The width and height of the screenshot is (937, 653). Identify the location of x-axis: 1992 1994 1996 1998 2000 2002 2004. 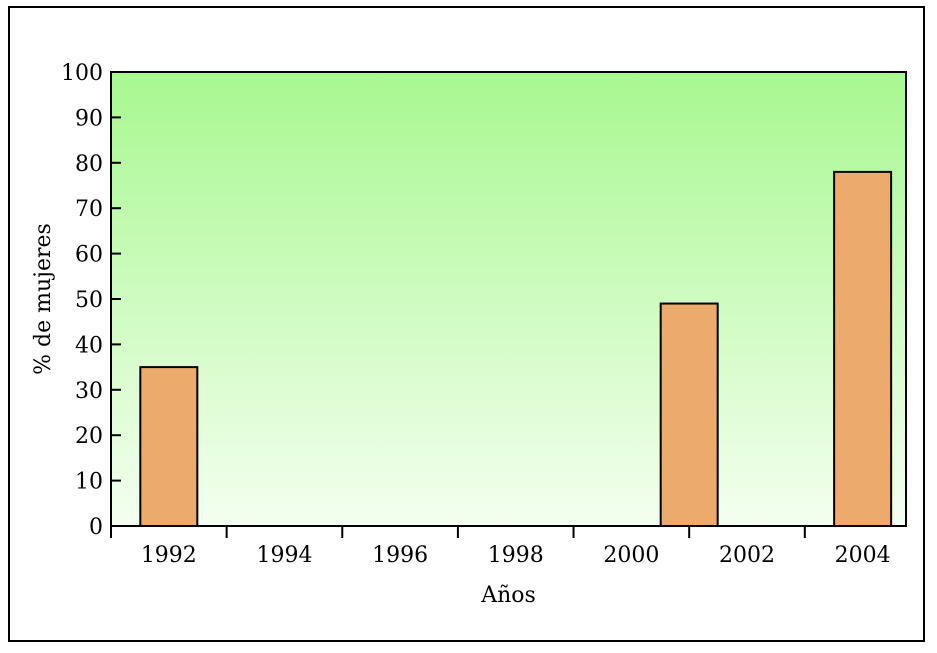
(500, 547).